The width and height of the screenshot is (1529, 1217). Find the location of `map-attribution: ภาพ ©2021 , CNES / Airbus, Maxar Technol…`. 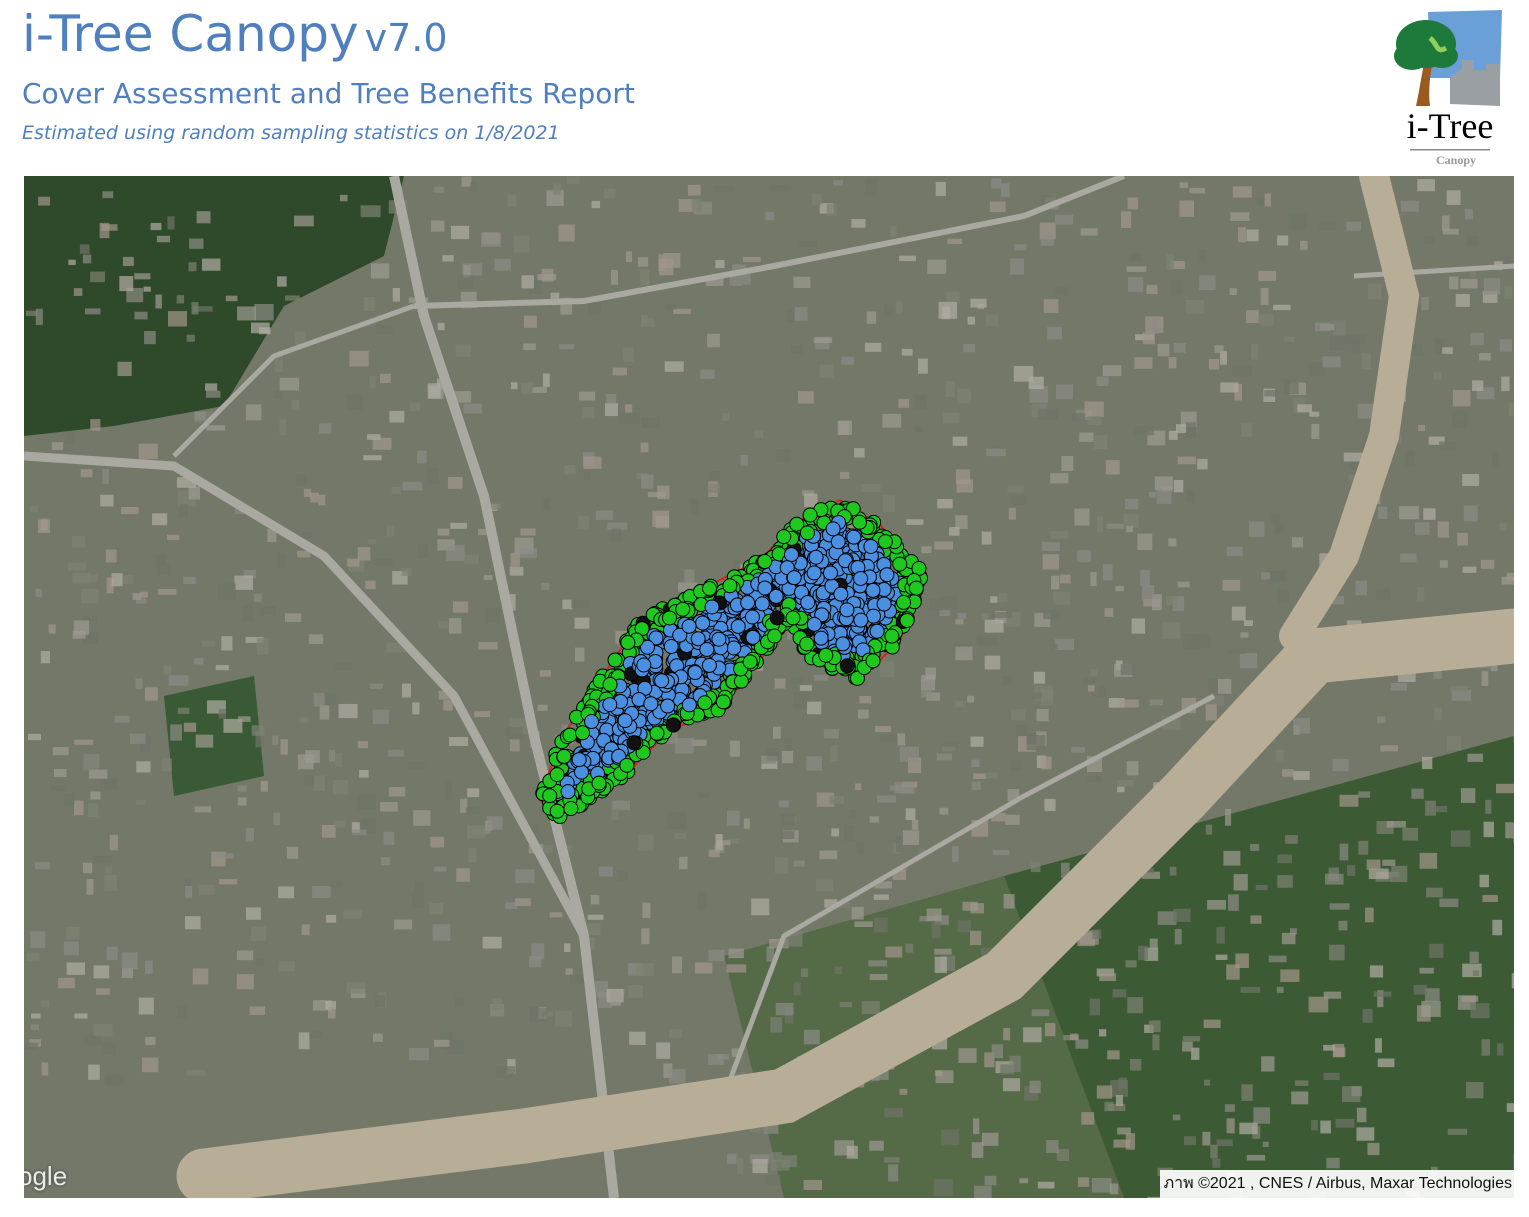

map-attribution: ภาพ ©2021 , CNES / Airbus, Maxar Technol… is located at coordinates (1336, 1184).